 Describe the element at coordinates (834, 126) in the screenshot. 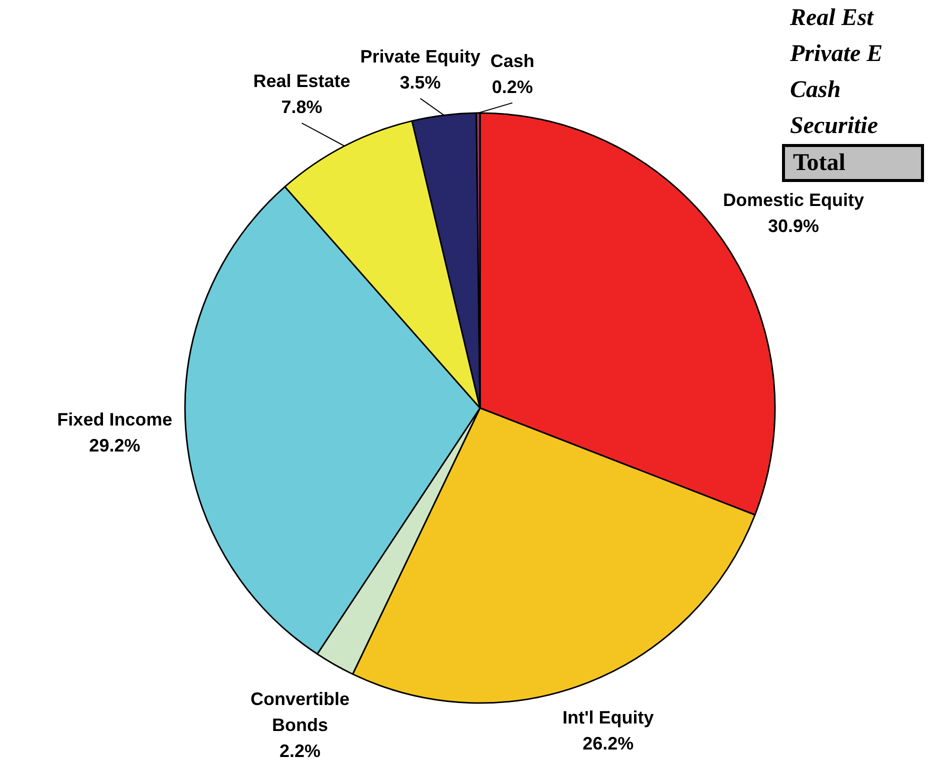

I see `text: Securitie` at that location.